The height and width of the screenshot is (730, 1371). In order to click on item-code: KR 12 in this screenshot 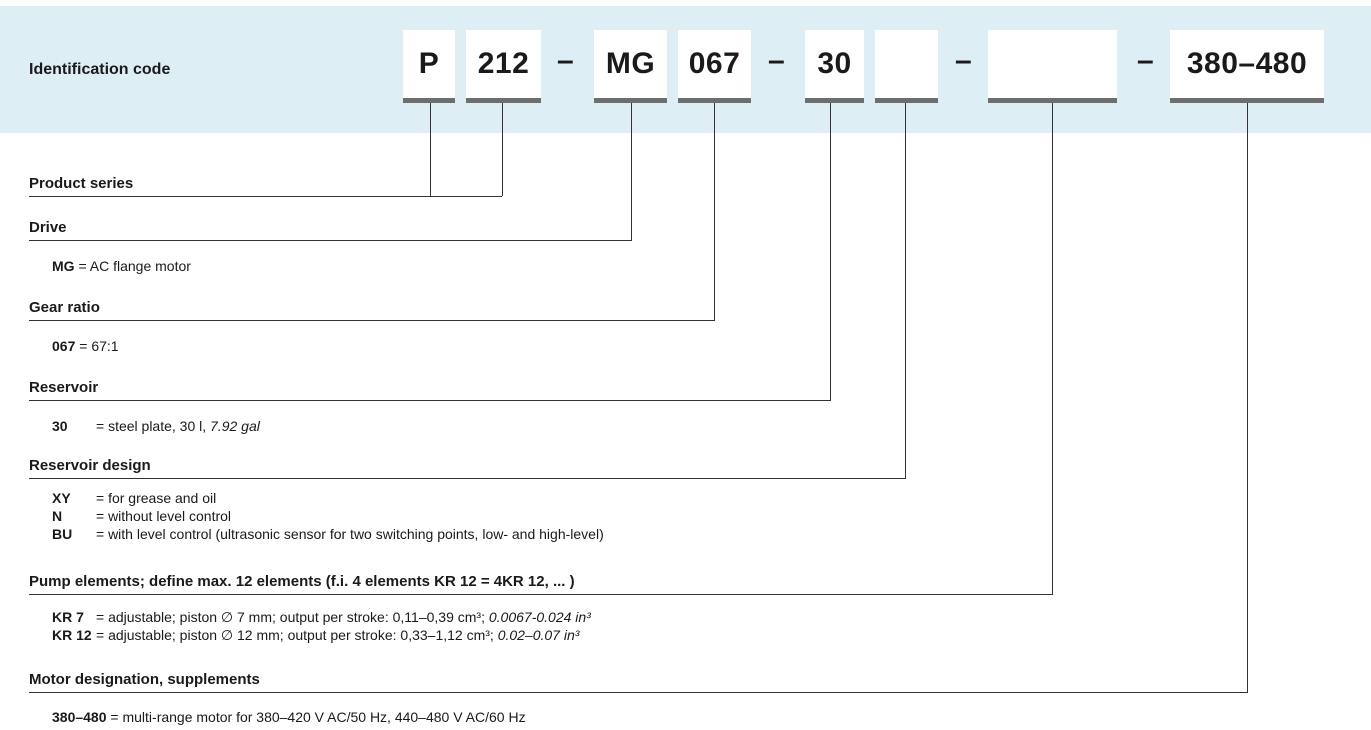, I will do `click(72, 635)`.